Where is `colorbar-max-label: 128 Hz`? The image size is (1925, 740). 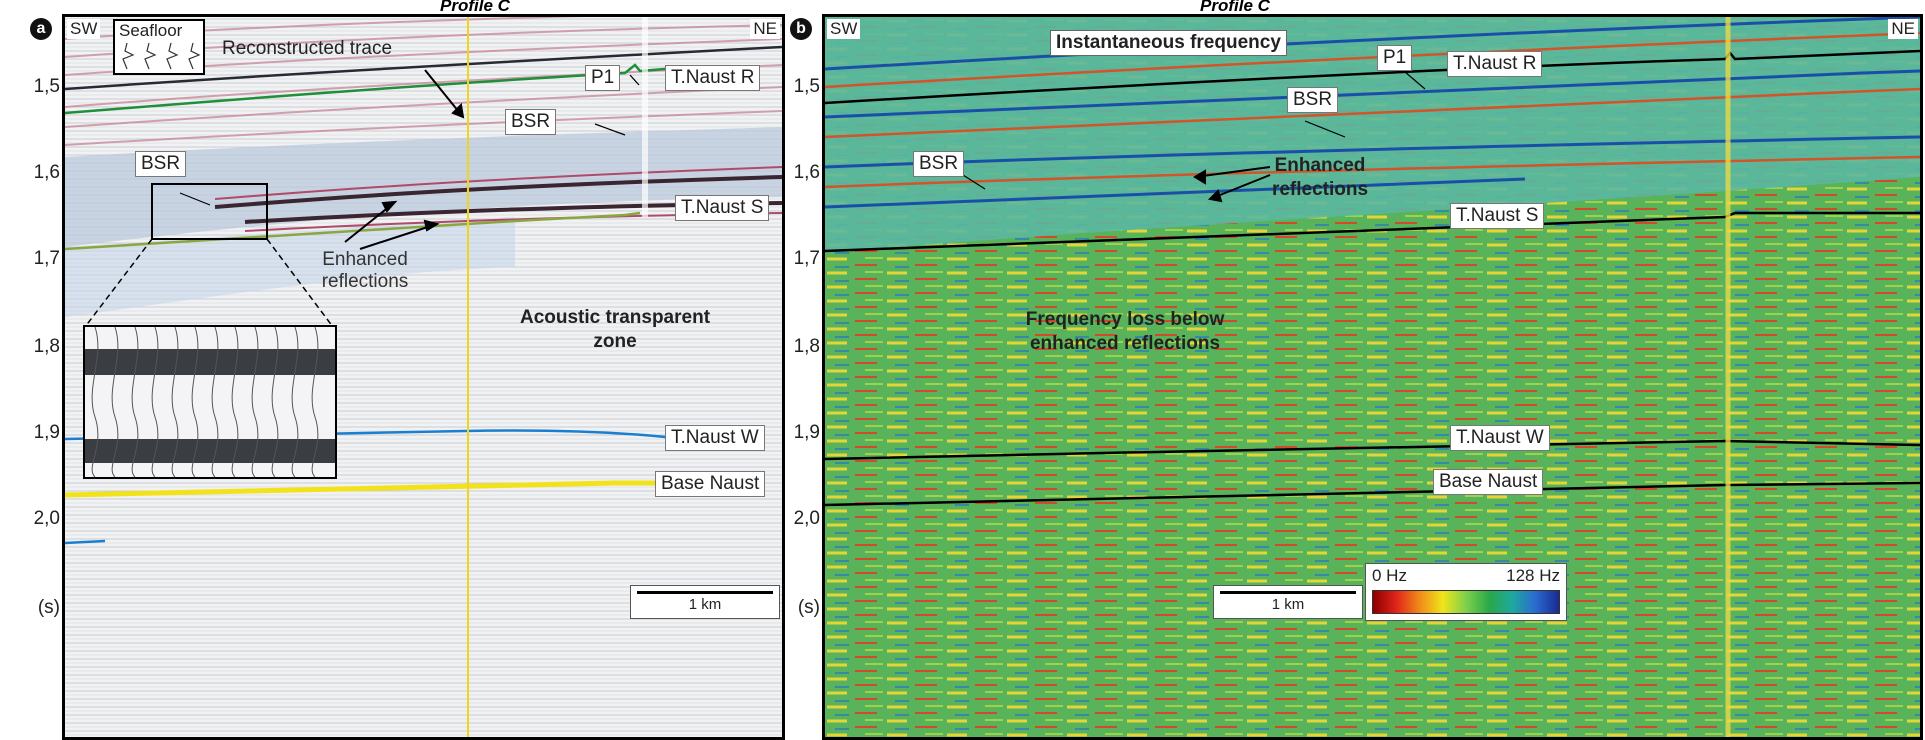
colorbar-max-label: 128 Hz is located at coordinates (1533, 575).